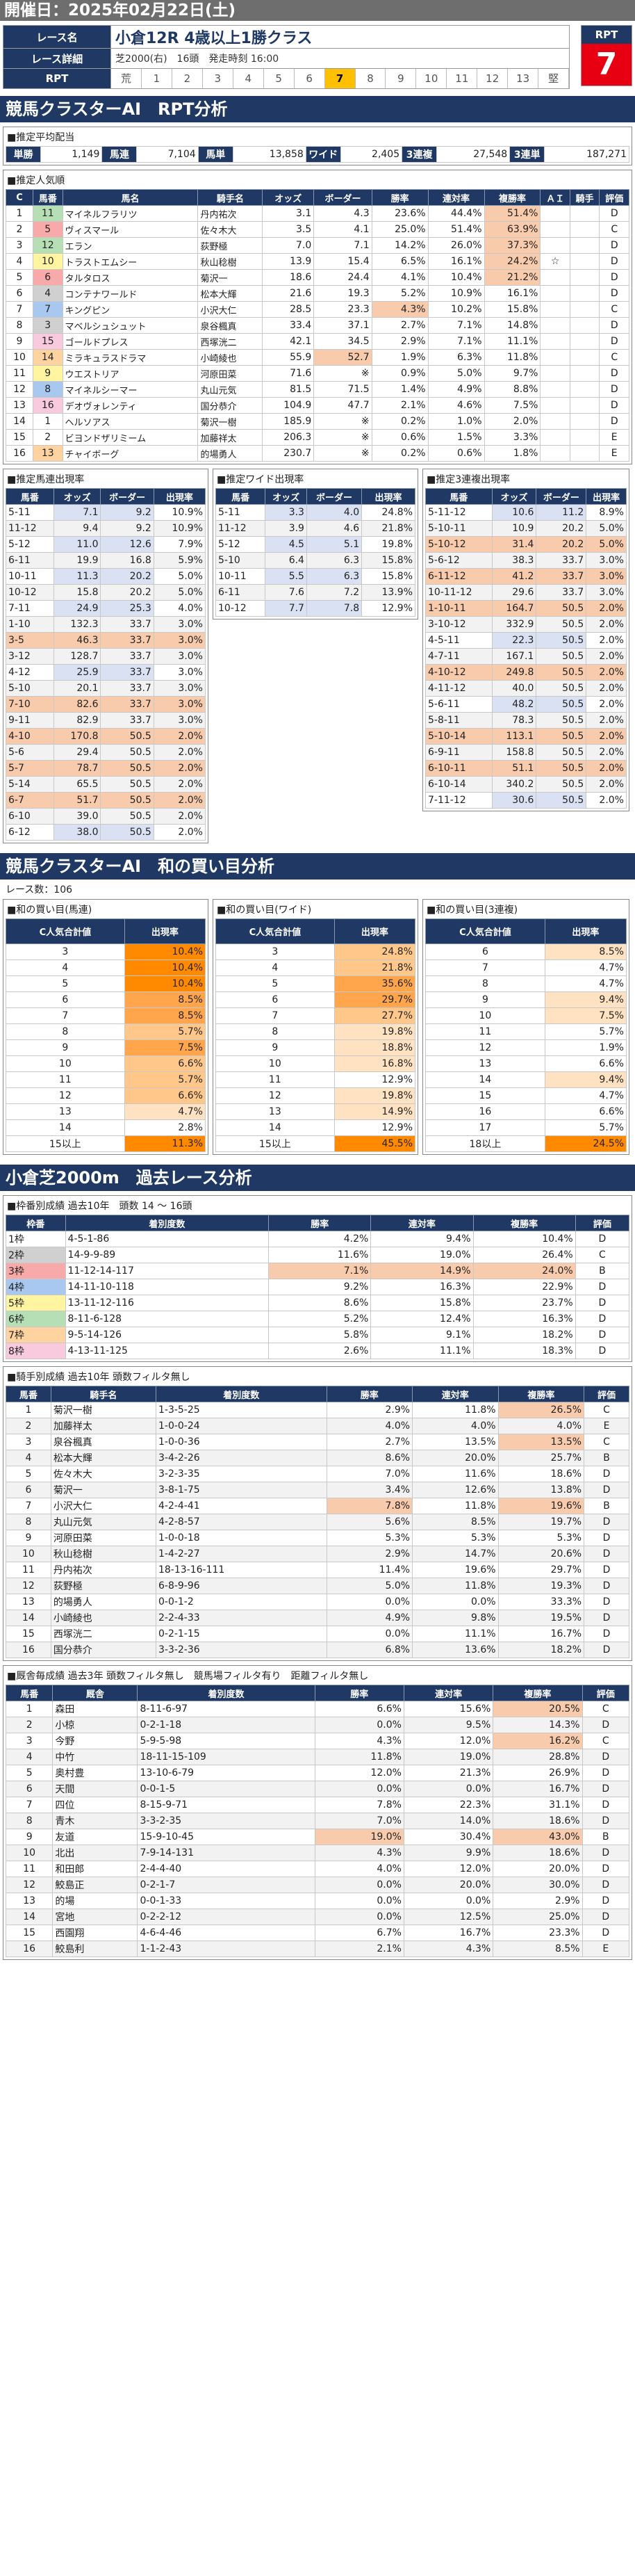  What do you see at coordinates (165, 931) in the screenshot?
I see `wa-header-cell: 出現率` at bounding box center [165, 931].